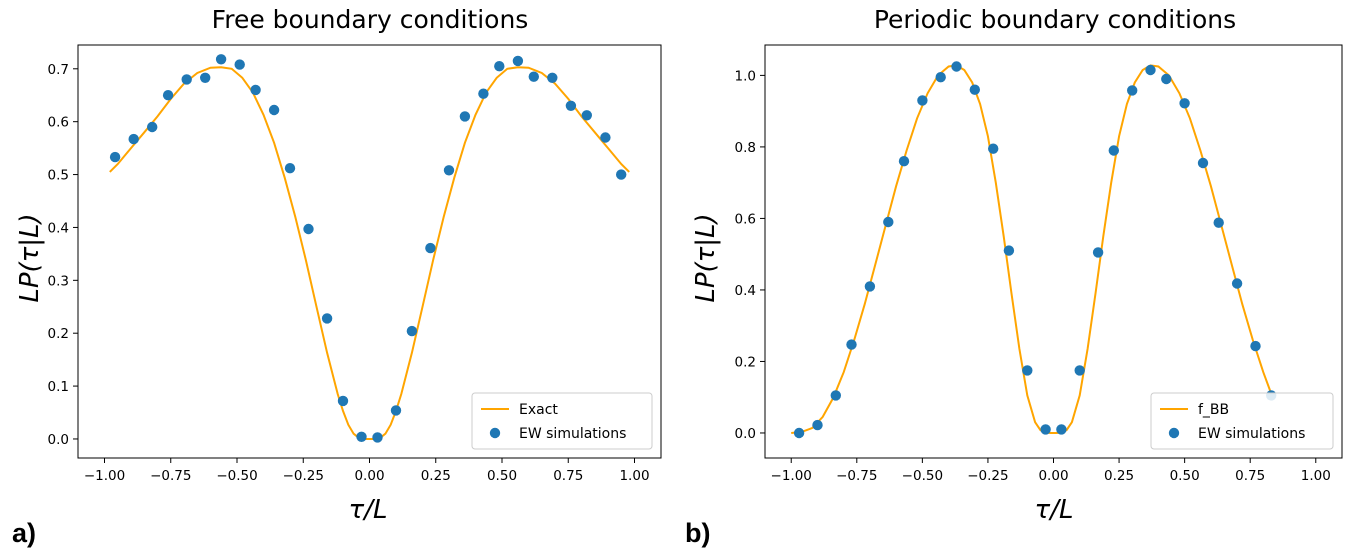 The image size is (1372, 554). Describe the element at coordinates (58, 281) in the screenshot. I see `chart-a-ytick-label-3: 0.3` at that location.